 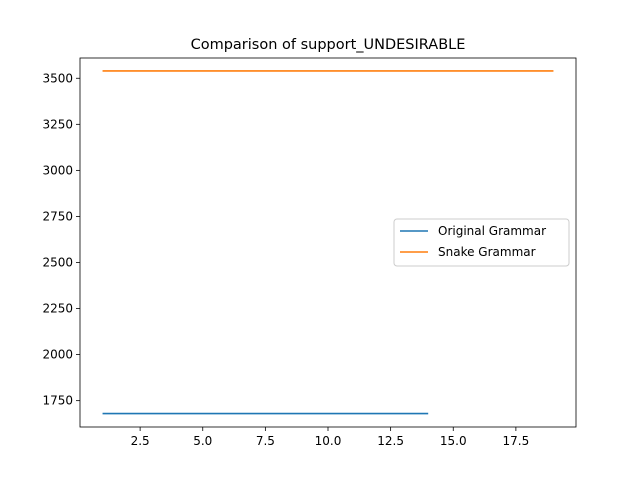 I want to click on y-tick-label: 3000, so click(x=57, y=170).